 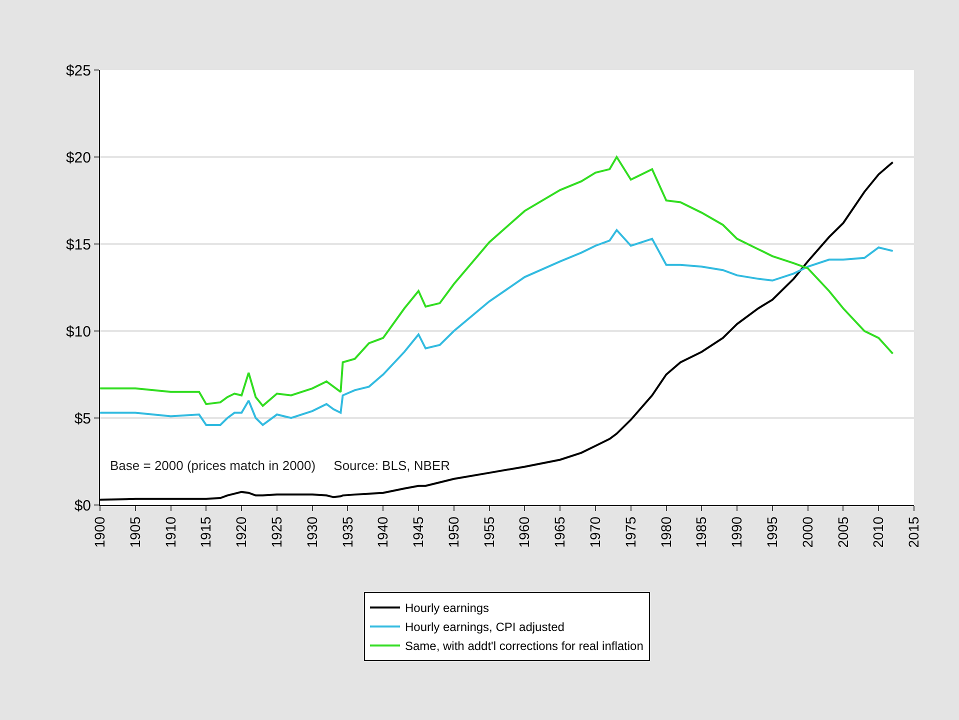 What do you see at coordinates (82, 419) in the screenshot?
I see `y-tick-label: $5` at bounding box center [82, 419].